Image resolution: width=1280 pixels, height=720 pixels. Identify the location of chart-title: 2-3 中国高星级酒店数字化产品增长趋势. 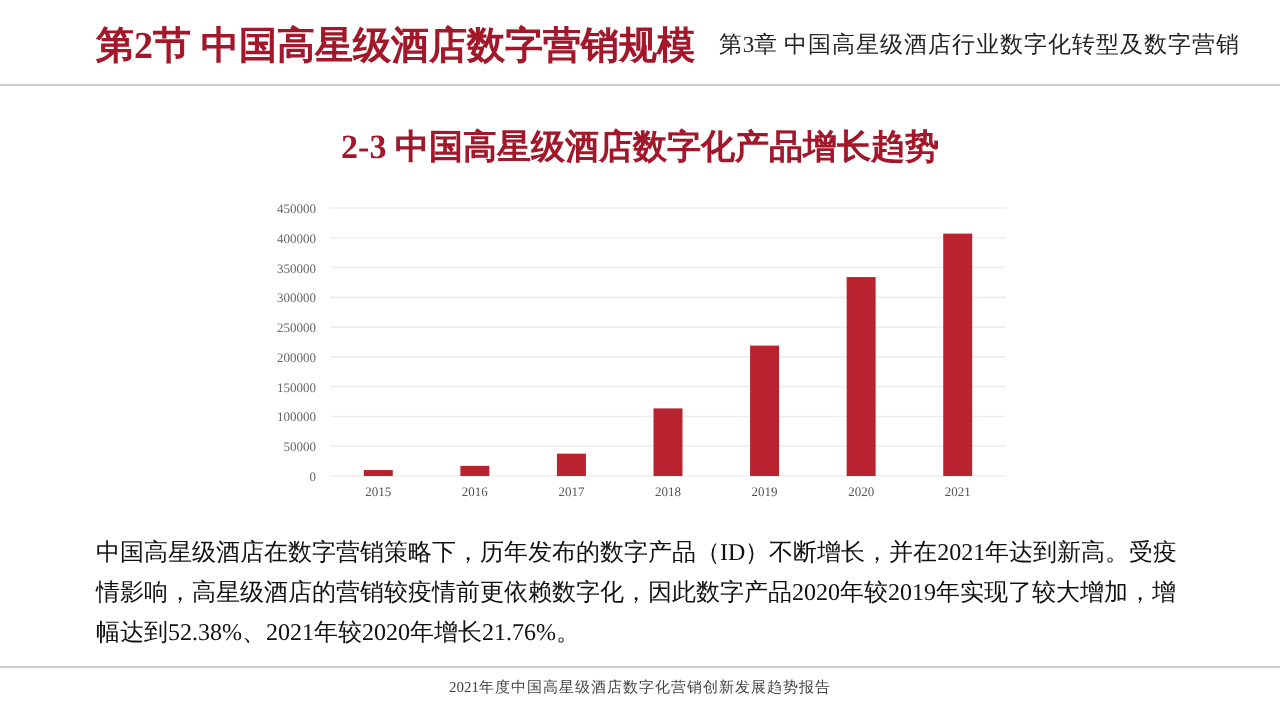
(640, 148).